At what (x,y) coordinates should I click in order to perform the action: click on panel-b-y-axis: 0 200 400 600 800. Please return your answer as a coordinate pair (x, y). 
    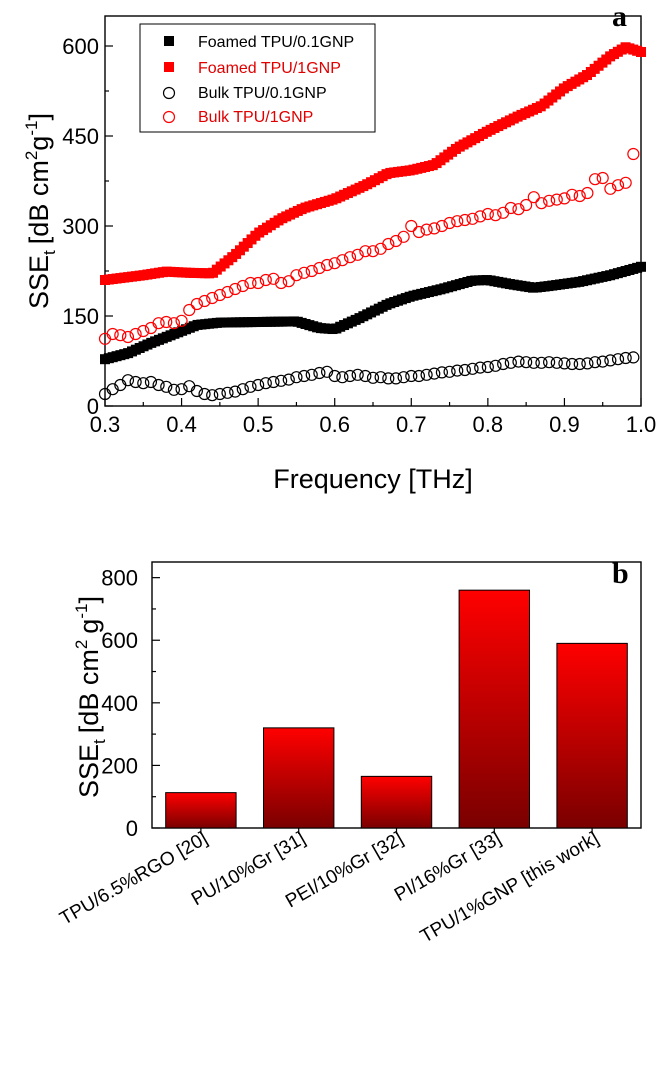
    Looking at the image, I should click on (130, 703).